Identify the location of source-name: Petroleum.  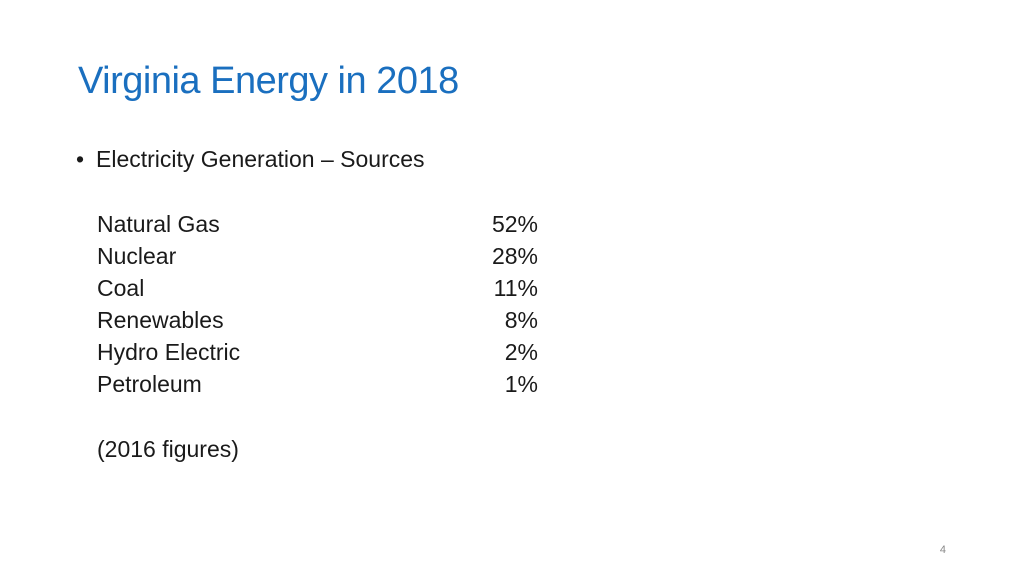
(149, 384).